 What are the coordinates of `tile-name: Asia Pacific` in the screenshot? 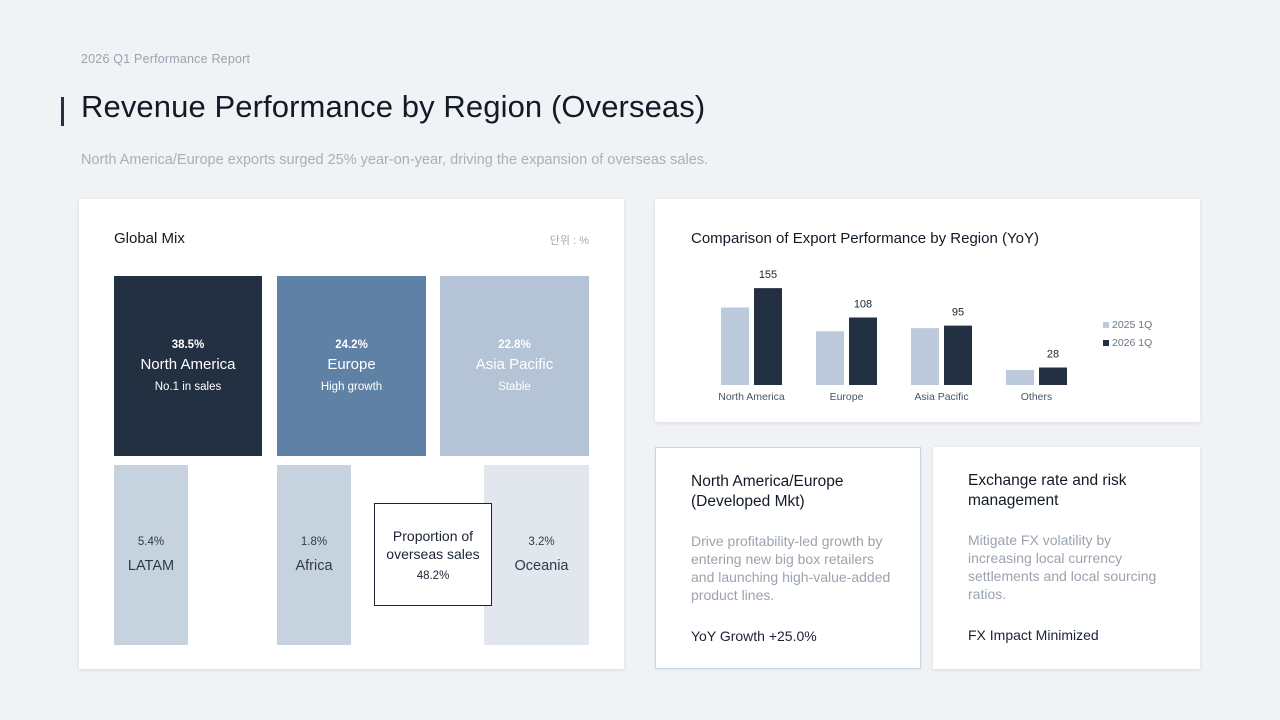 It's located at (514, 364).